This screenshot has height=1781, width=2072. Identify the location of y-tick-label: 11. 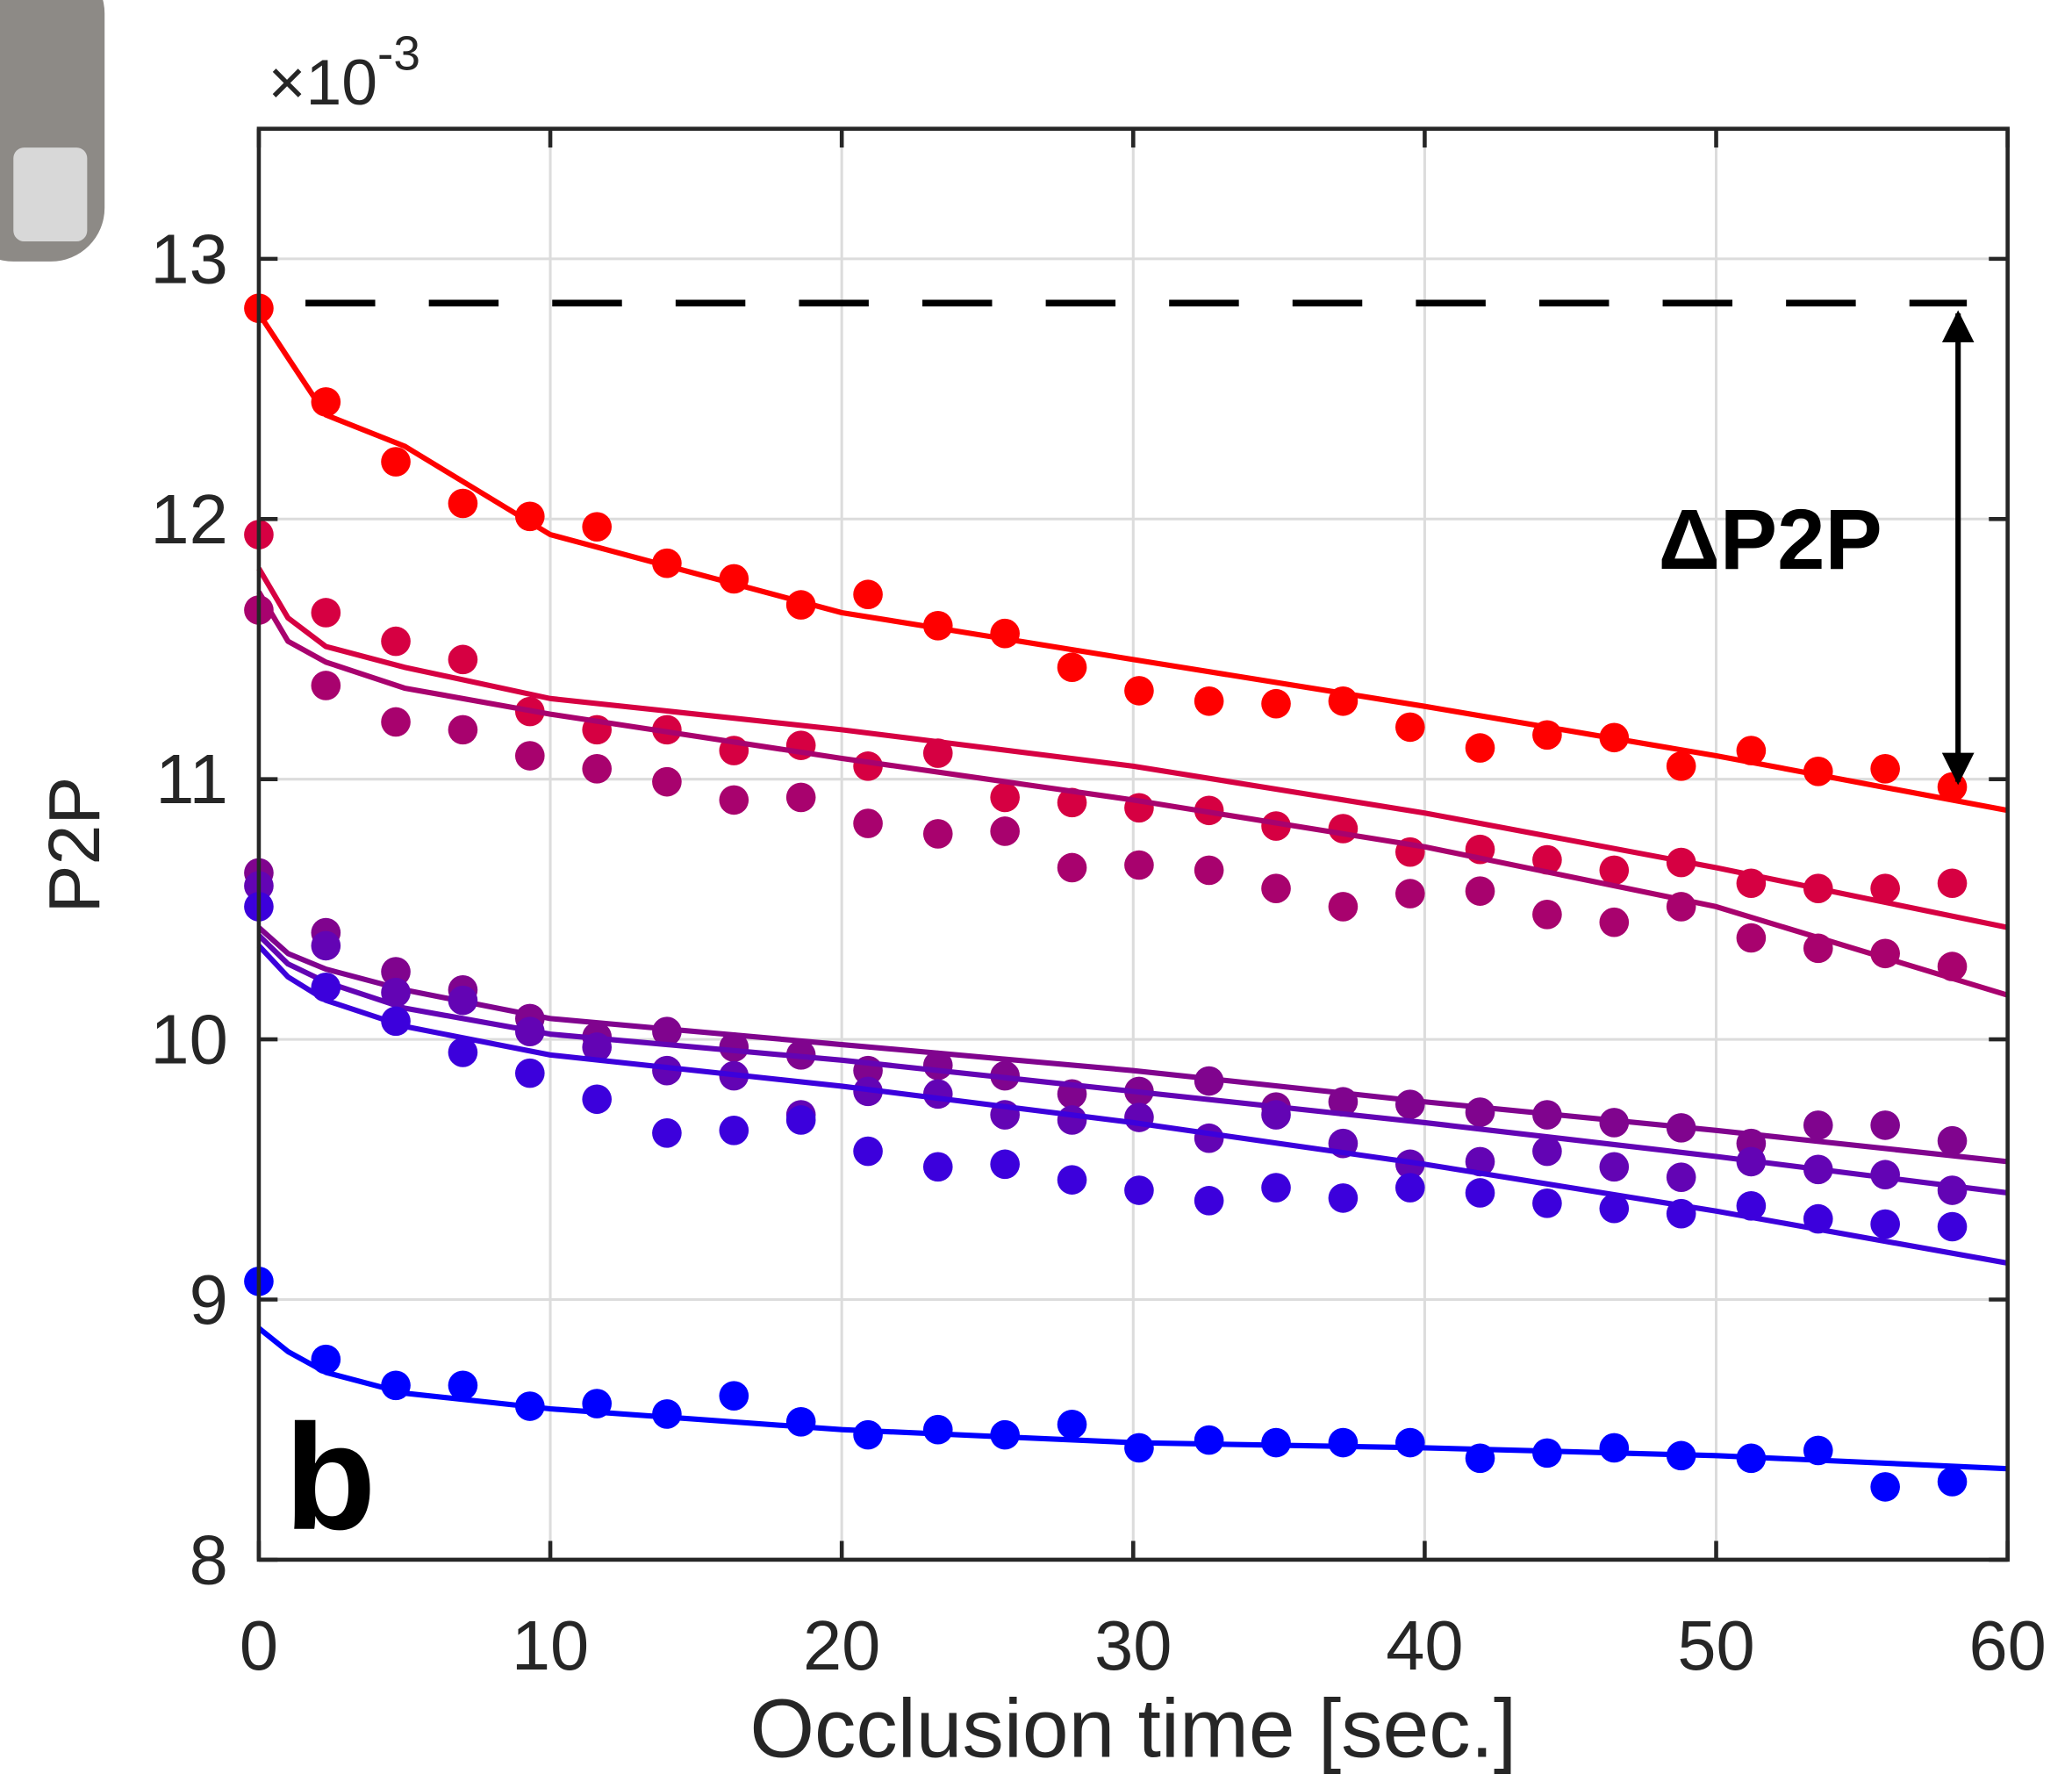
(191, 779).